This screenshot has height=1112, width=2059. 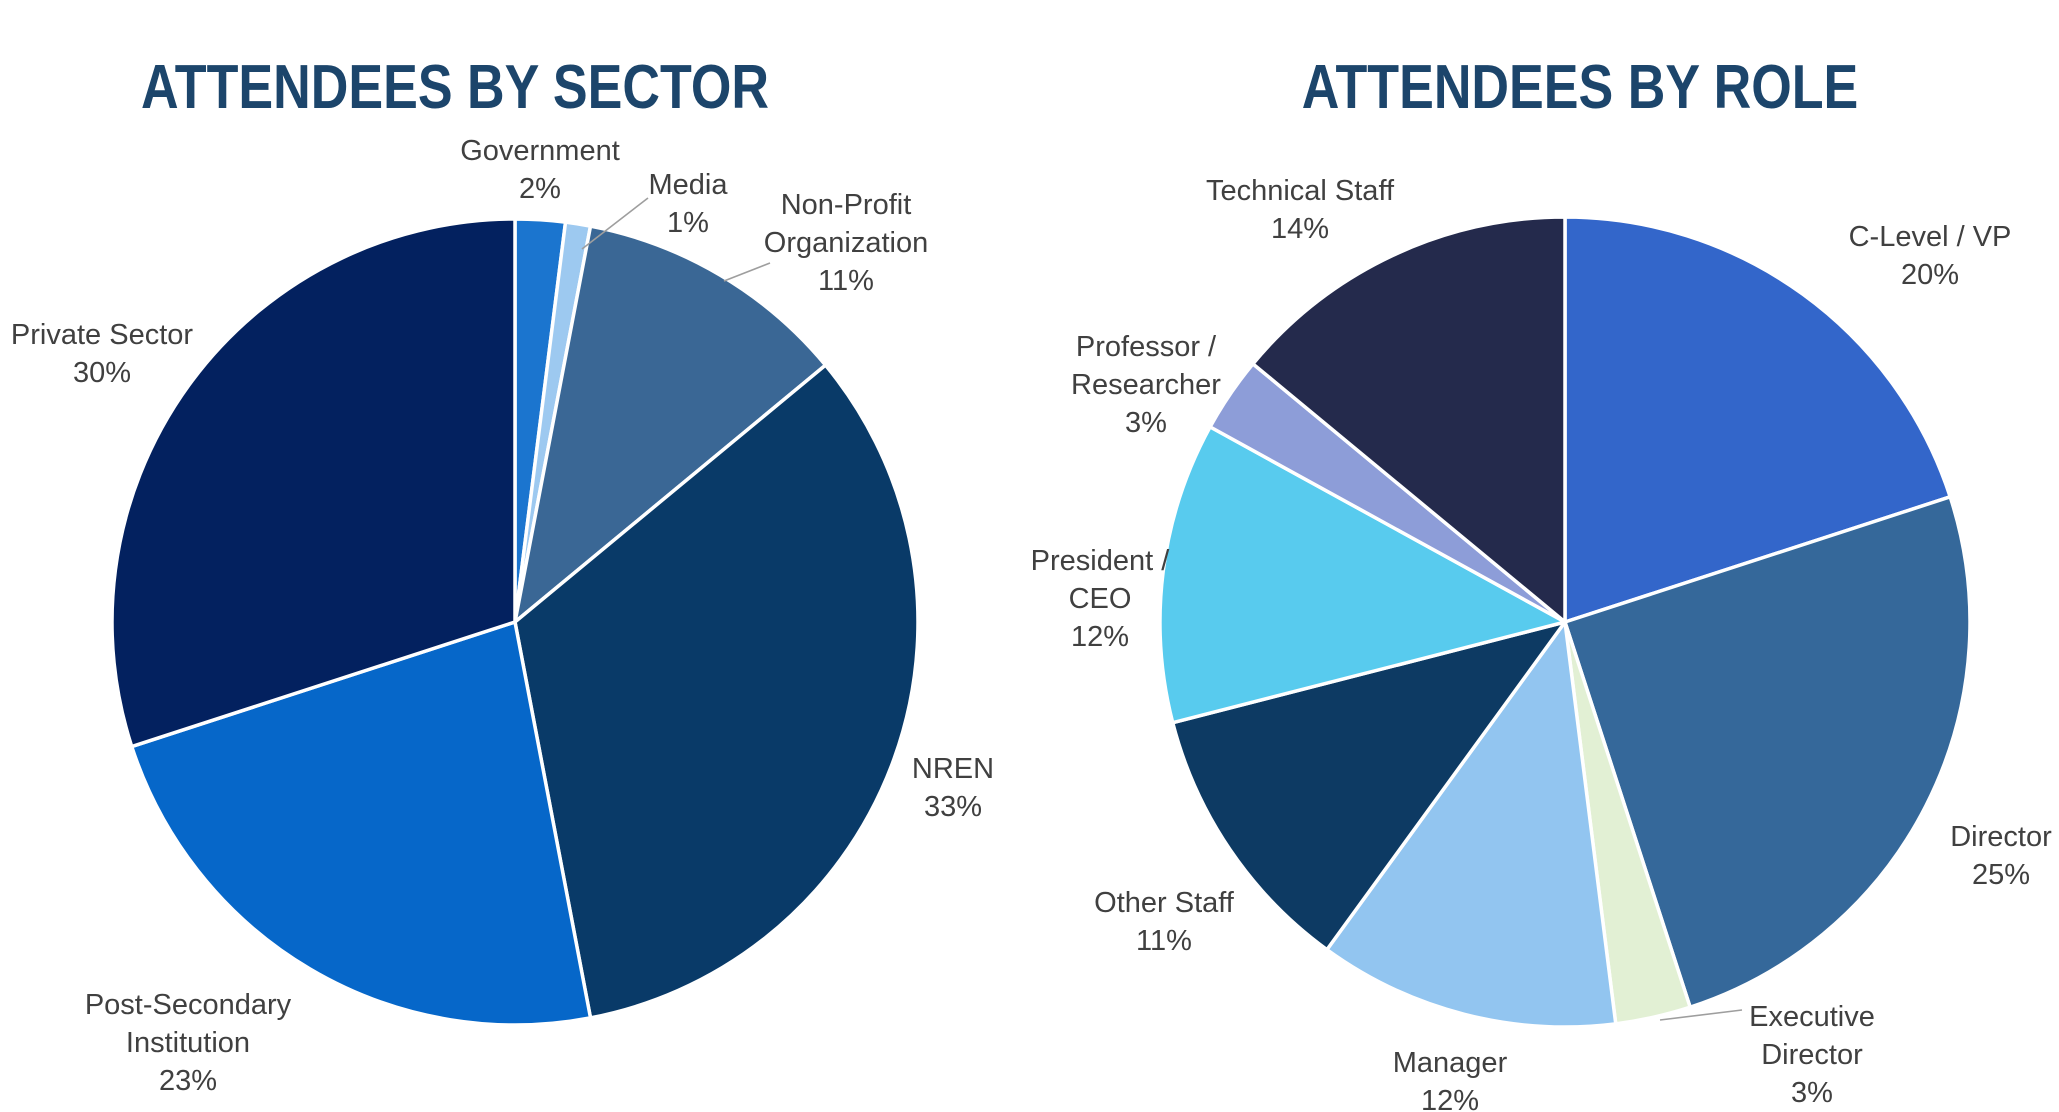 I want to click on slice-label-text: Other Staff, so click(x=1164, y=903).